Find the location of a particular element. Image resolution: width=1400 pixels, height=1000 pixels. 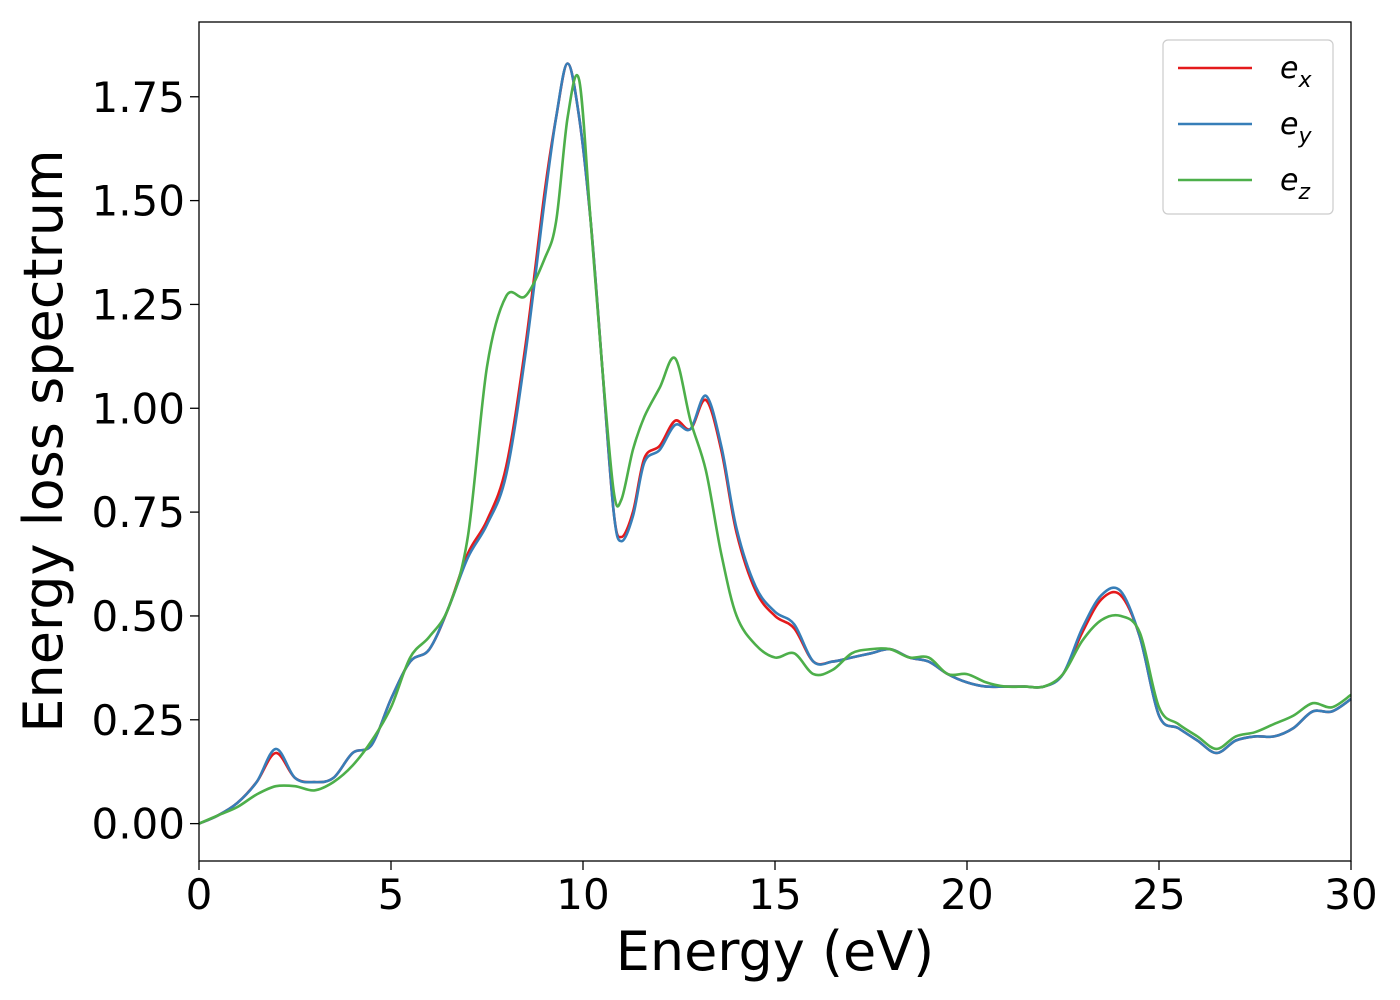

legend-label-subscript: x is located at coordinates (1304, 80).